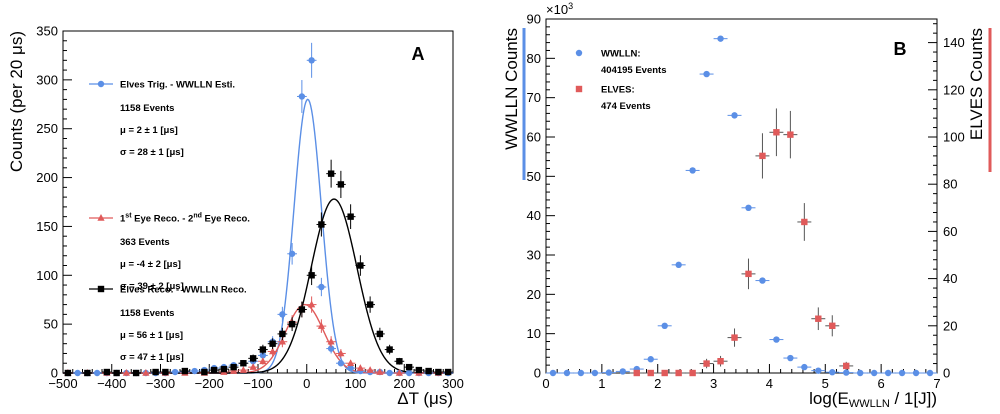  Describe the element at coordinates (47, 275) in the screenshot. I see `a-y-tick-label: 100` at that location.